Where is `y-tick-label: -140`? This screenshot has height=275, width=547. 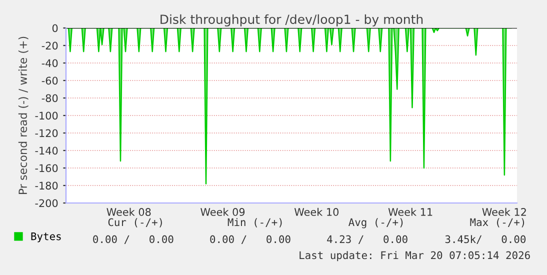 y-tick-label: -140 is located at coordinates (46, 150).